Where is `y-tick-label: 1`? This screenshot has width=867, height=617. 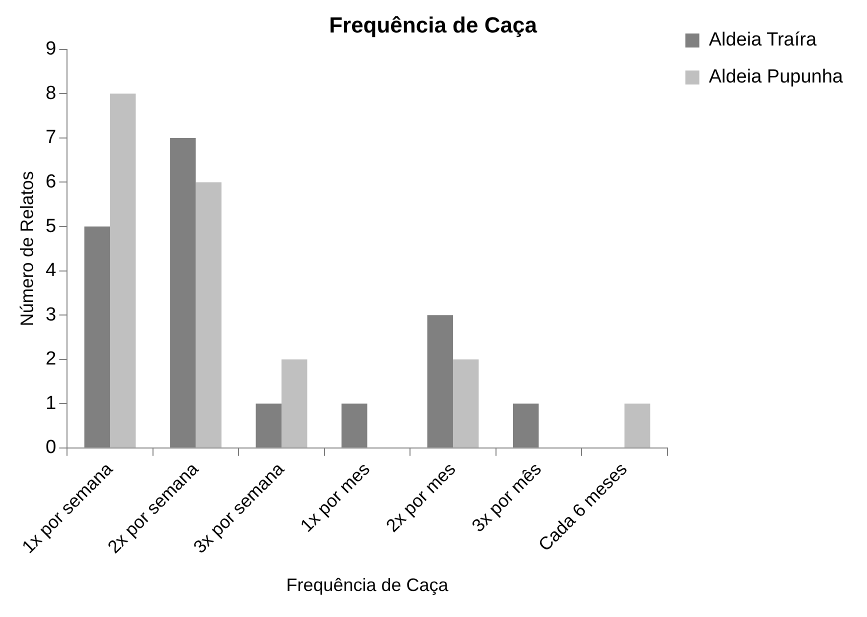
y-tick-label: 1 is located at coordinates (51, 403).